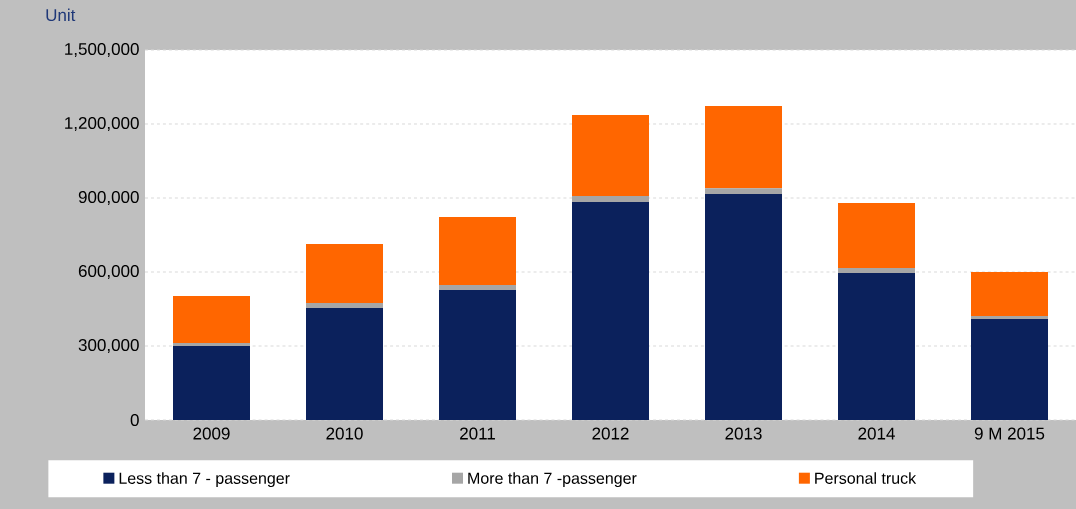 Image resolution: width=1076 pixels, height=509 pixels. What do you see at coordinates (61, 15) in the screenshot?
I see `y-axis-title: Unit` at bounding box center [61, 15].